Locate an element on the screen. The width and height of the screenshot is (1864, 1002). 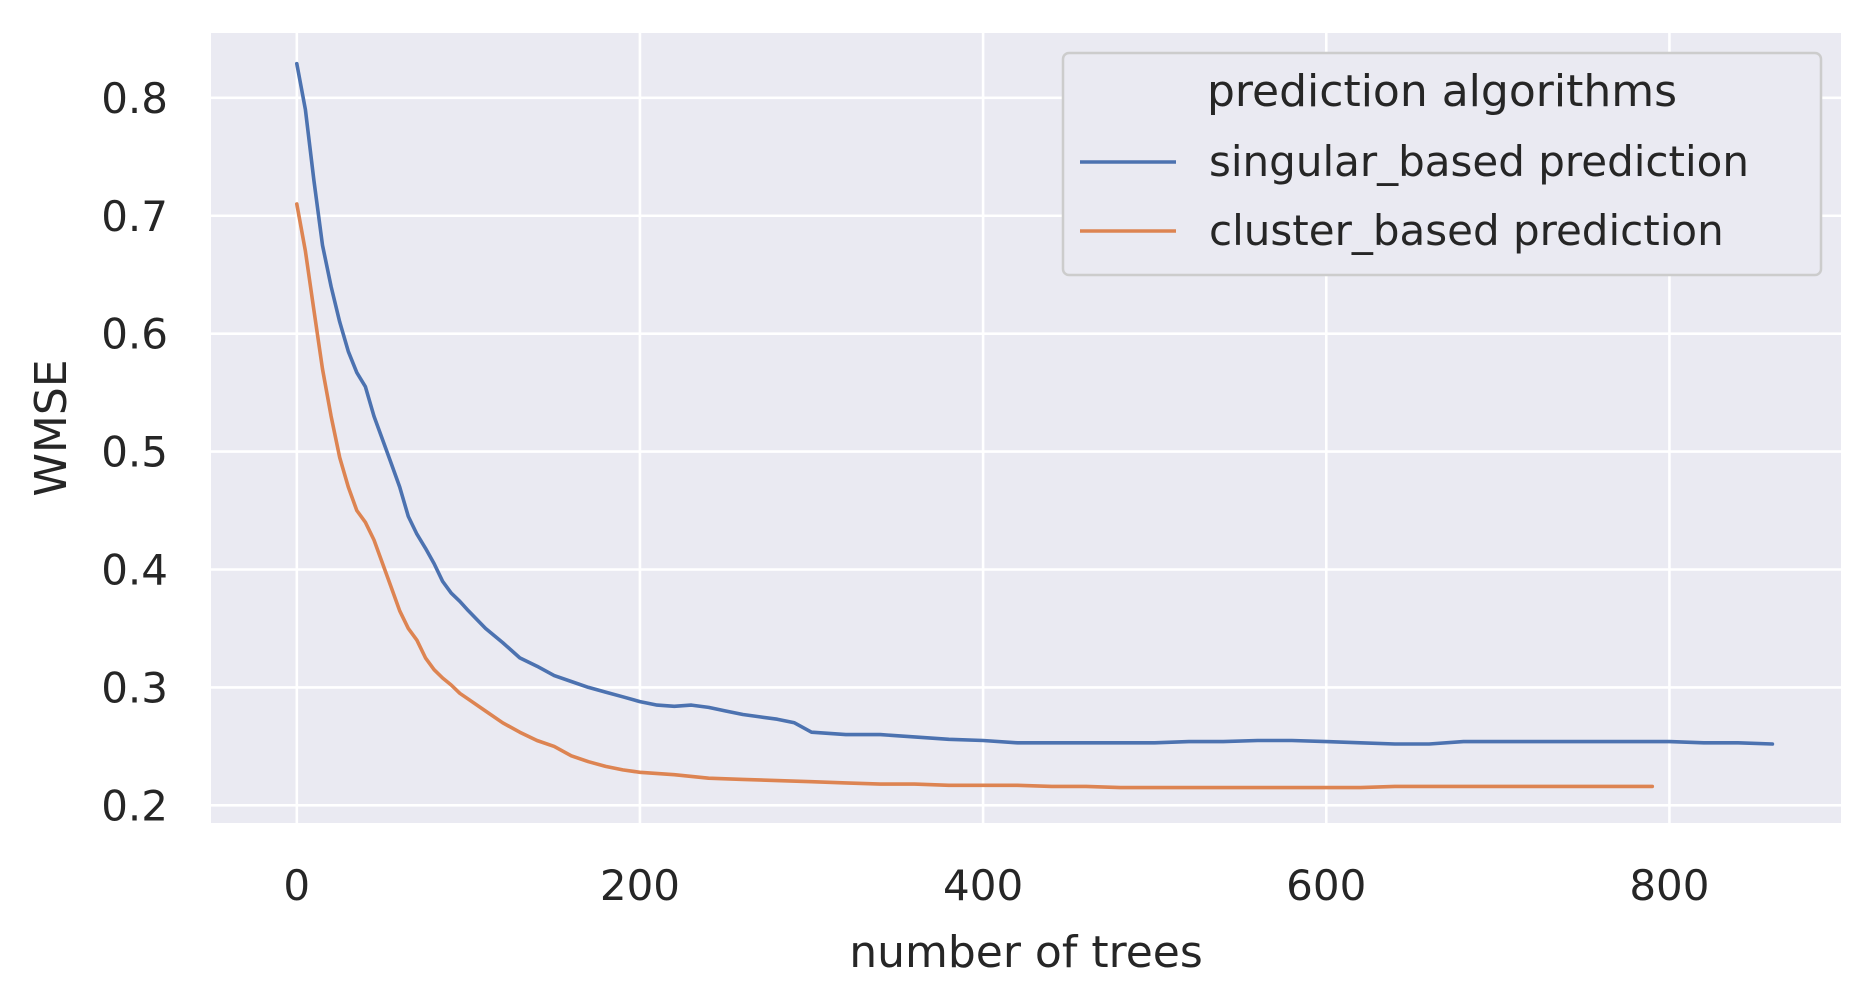
y-tick-label: 0.8 is located at coordinates (134, 98).